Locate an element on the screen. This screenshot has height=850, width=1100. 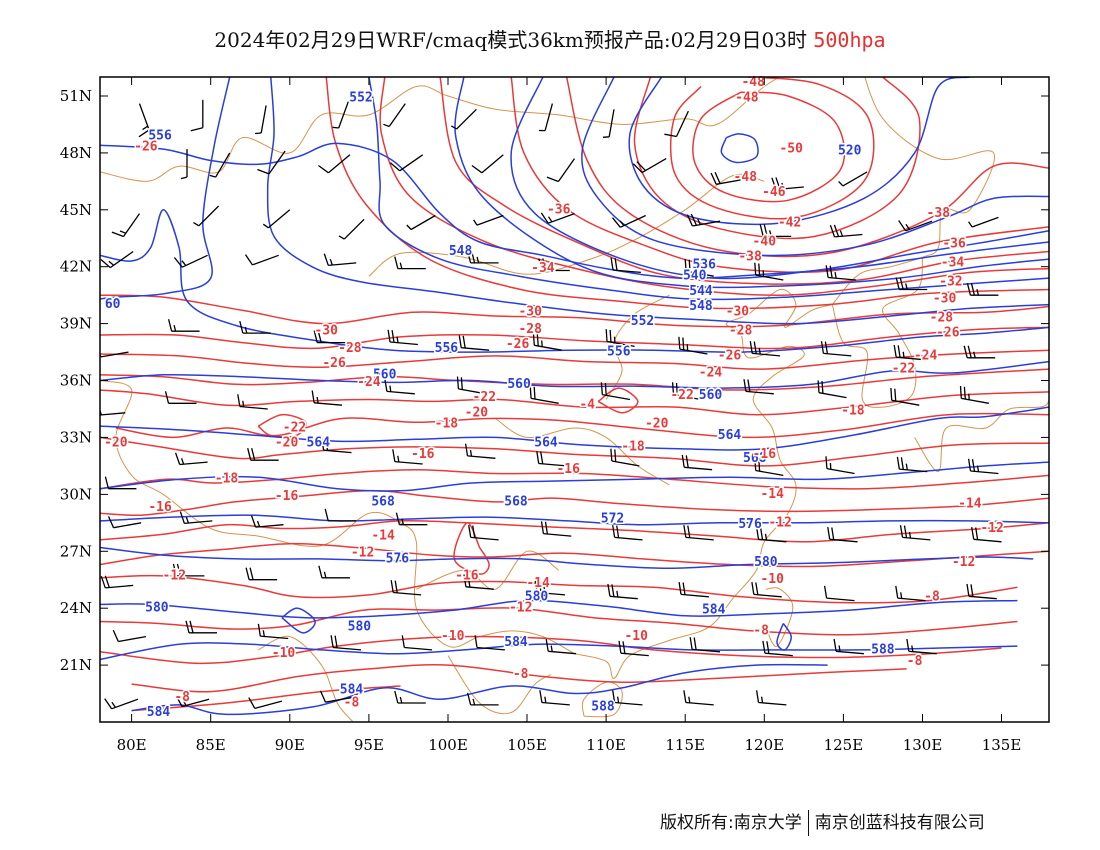
longitude-label: 105E is located at coordinates (527, 745).